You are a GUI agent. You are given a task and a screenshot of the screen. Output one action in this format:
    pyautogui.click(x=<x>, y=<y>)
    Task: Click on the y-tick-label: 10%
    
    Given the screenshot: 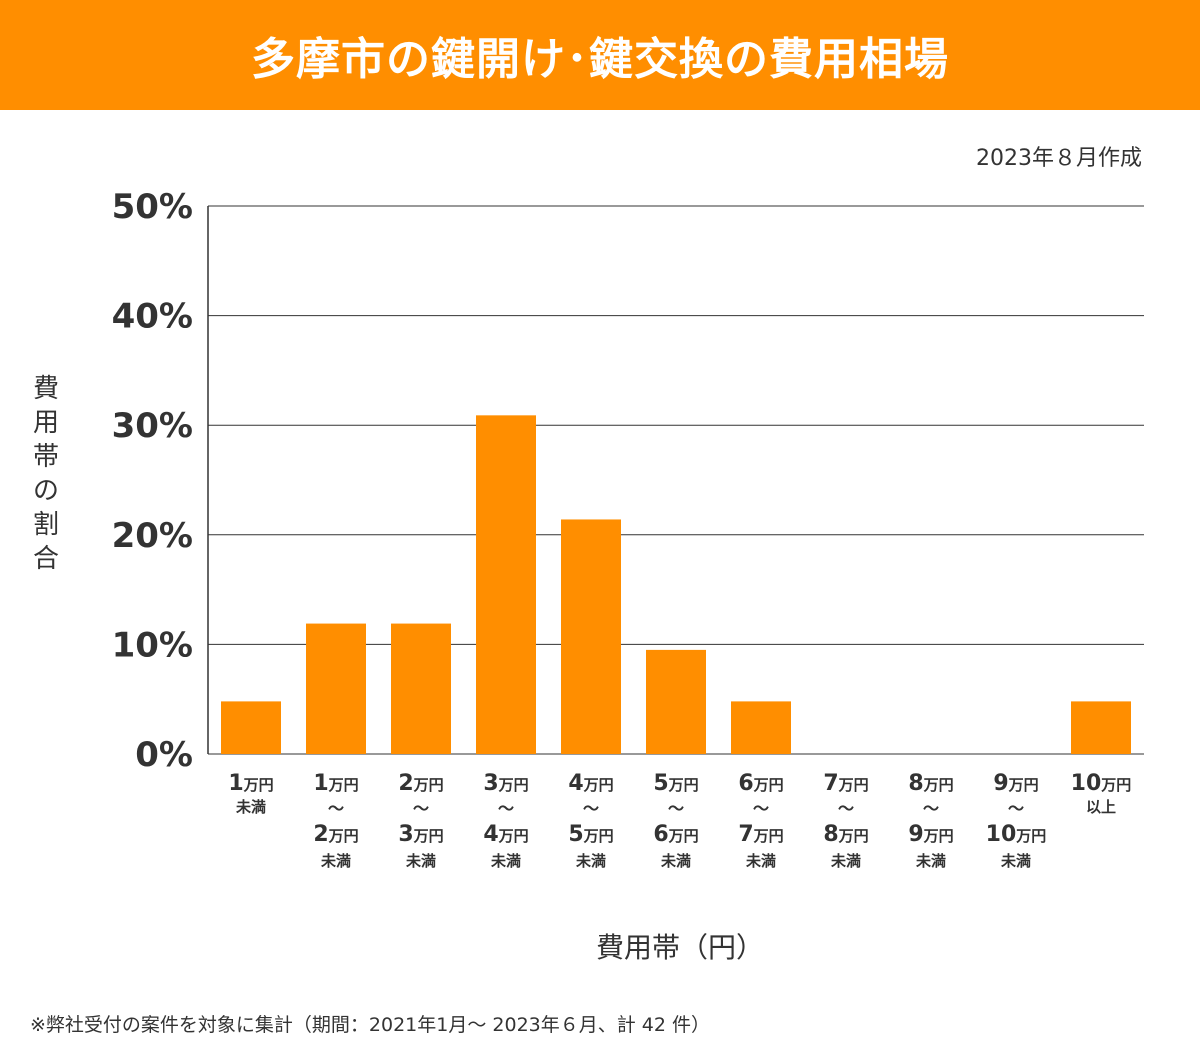 What is the action you would take?
    pyautogui.click(x=152, y=645)
    